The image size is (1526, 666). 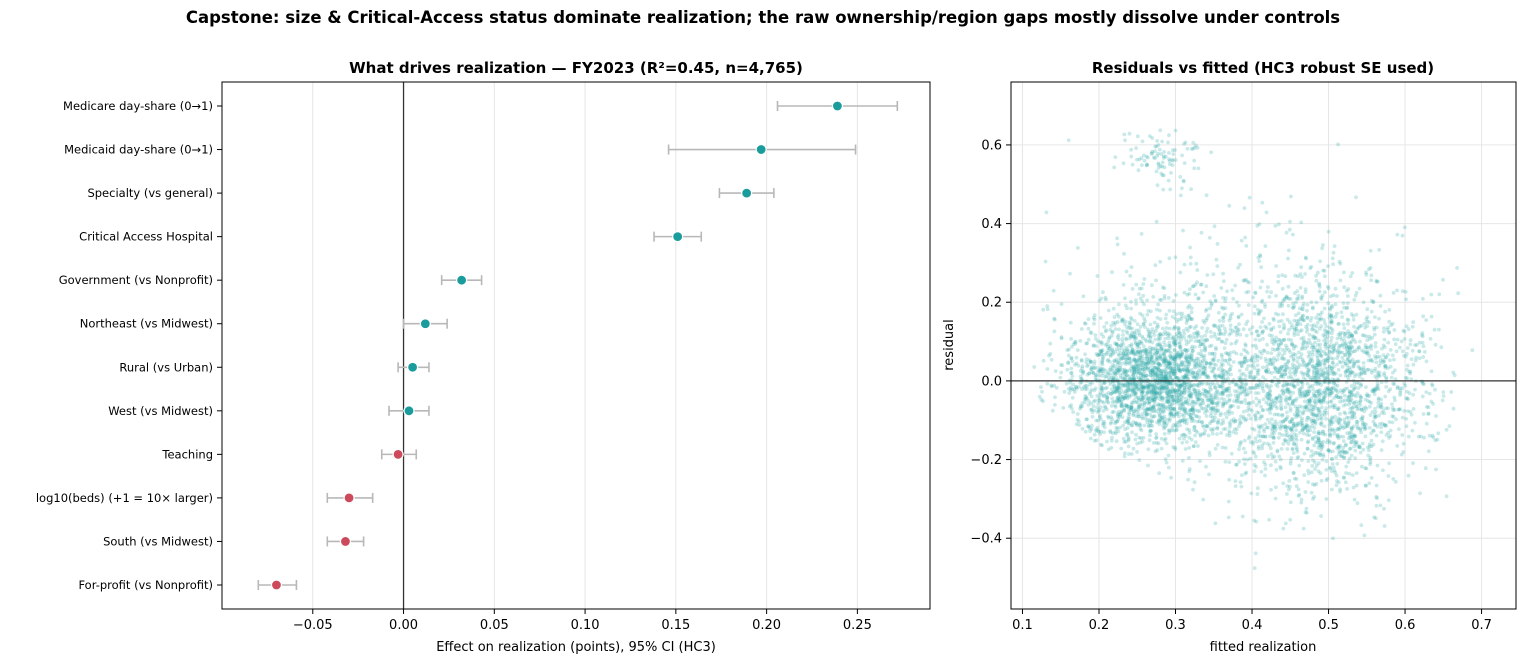 What do you see at coordinates (1252, 625) in the screenshot?
I see `residual-x-tick-label: 0.4` at bounding box center [1252, 625].